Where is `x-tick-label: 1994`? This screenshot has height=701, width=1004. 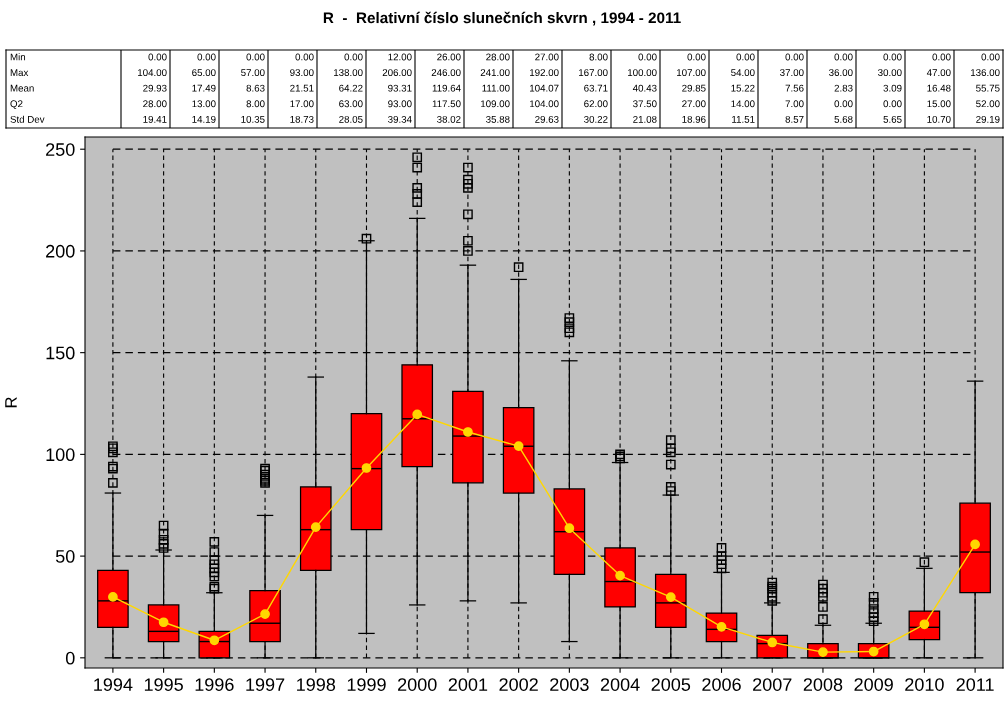
x-tick-label: 1994 is located at coordinates (113, 684).